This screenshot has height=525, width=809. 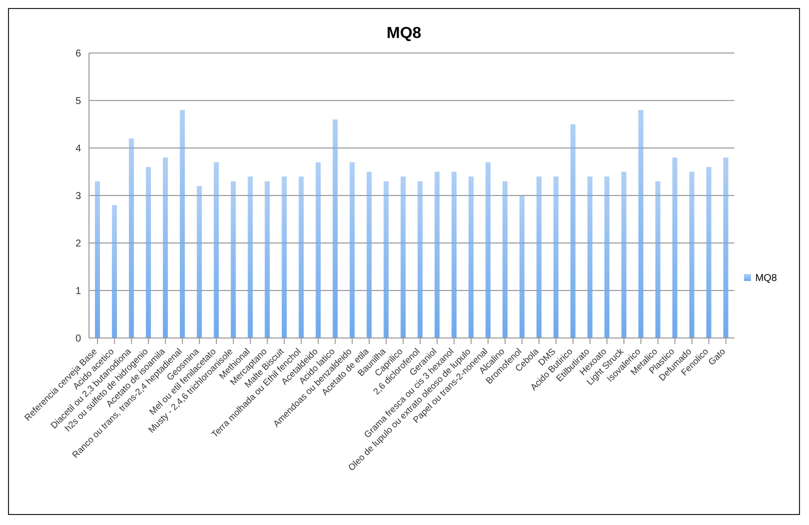 What do you see at coordinates (404, 34) in the screenshot?
I see `chart-title: MQ8` at bounding box center [404, 34].